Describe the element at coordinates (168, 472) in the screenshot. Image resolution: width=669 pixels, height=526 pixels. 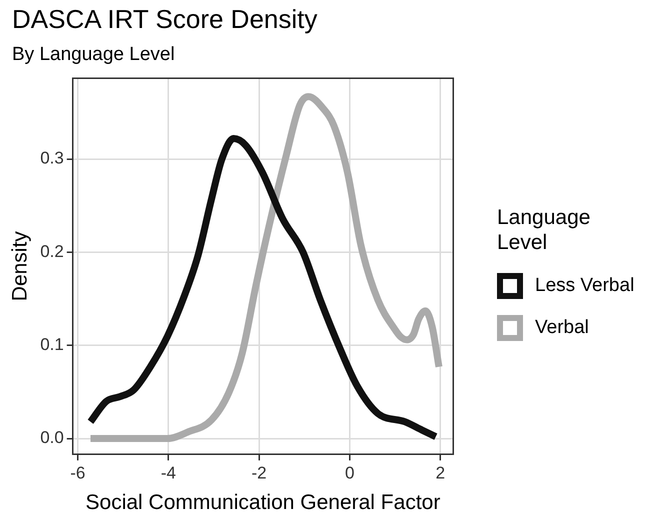
I see `x-tick-label: -4` at that location.